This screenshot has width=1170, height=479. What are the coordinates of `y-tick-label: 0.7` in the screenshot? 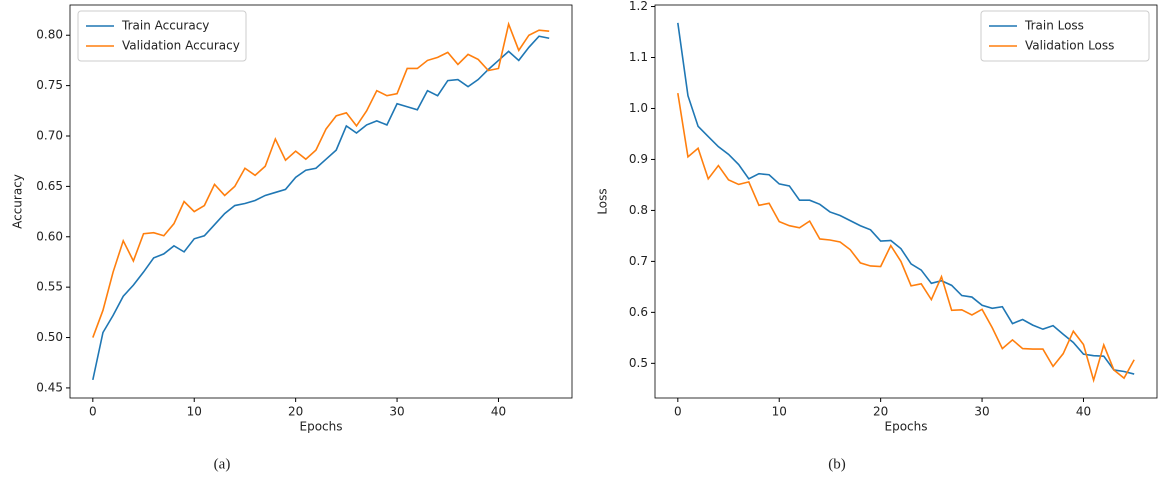 It's located at (638, 261).